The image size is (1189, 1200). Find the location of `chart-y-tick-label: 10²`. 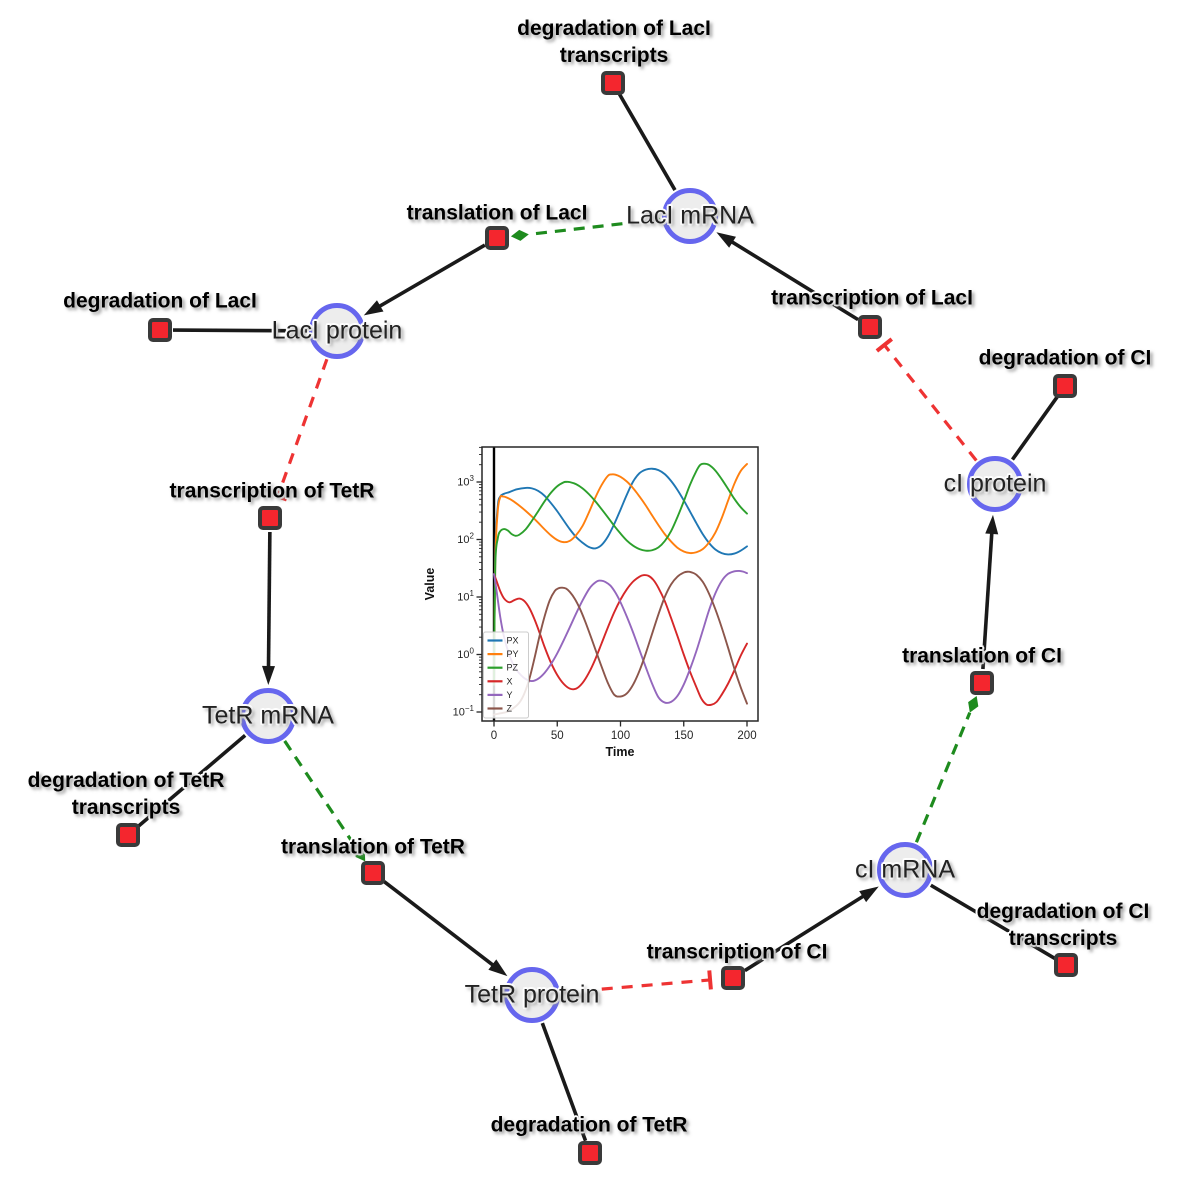

chart-y-tick-label: 10² is located at coordinates (465, 539).